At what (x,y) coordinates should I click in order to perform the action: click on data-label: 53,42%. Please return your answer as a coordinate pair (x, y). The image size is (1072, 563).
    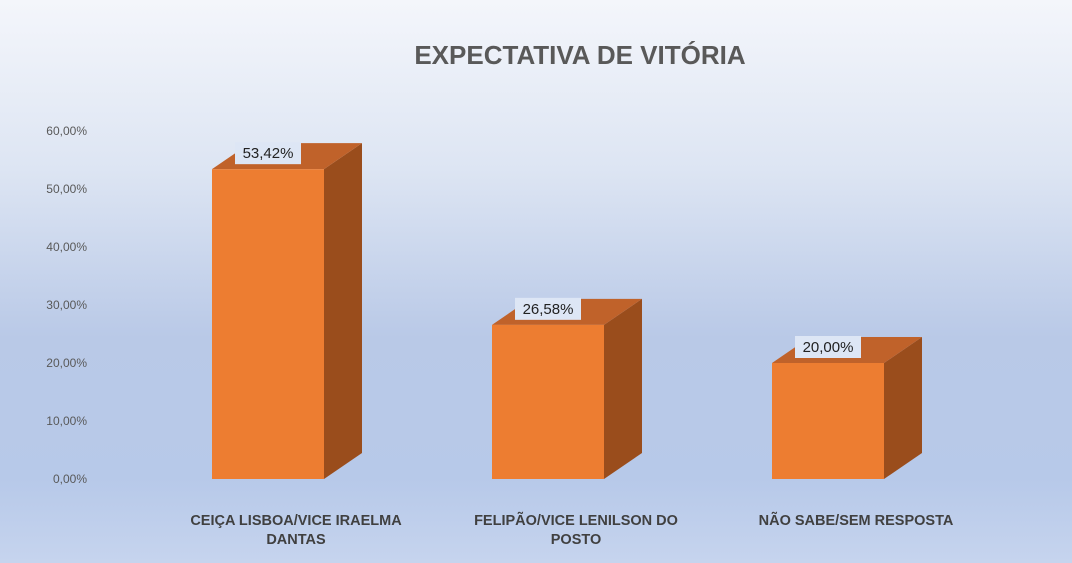
    Looking at the image, I should click on (268, 153).